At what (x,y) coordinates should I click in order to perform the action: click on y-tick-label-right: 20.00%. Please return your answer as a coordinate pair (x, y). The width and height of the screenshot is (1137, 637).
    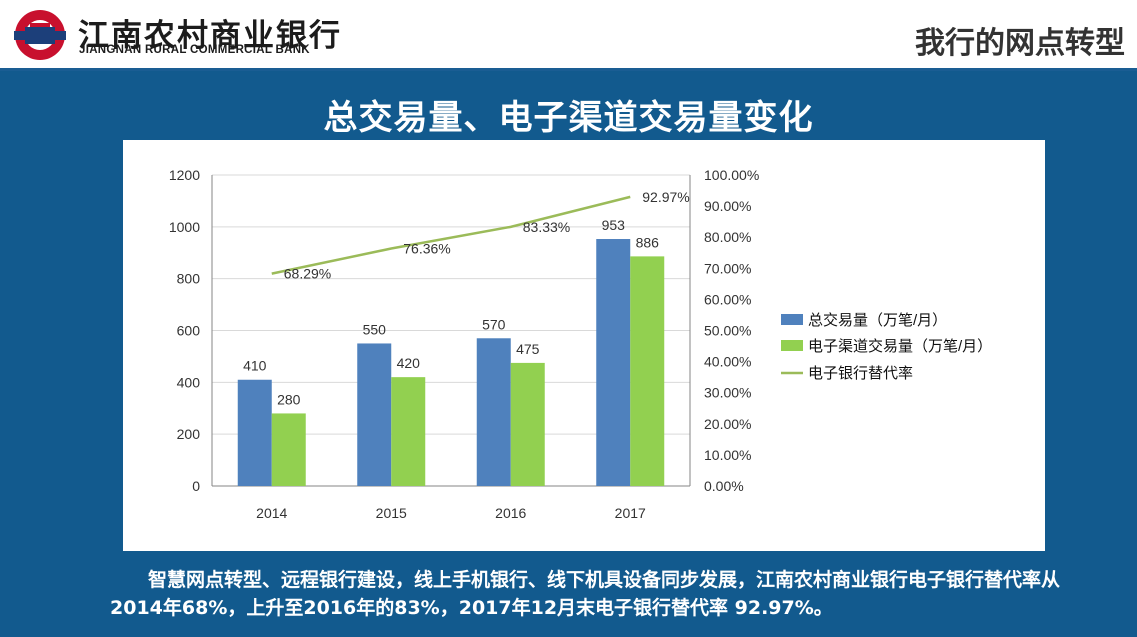
    Looking at the image, I should click on (727, 424).